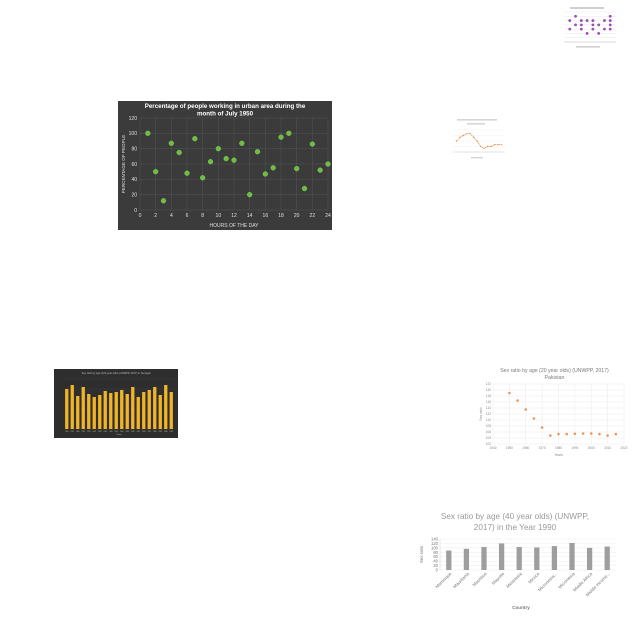  I want to click on c1-svg, so click(587, 28).